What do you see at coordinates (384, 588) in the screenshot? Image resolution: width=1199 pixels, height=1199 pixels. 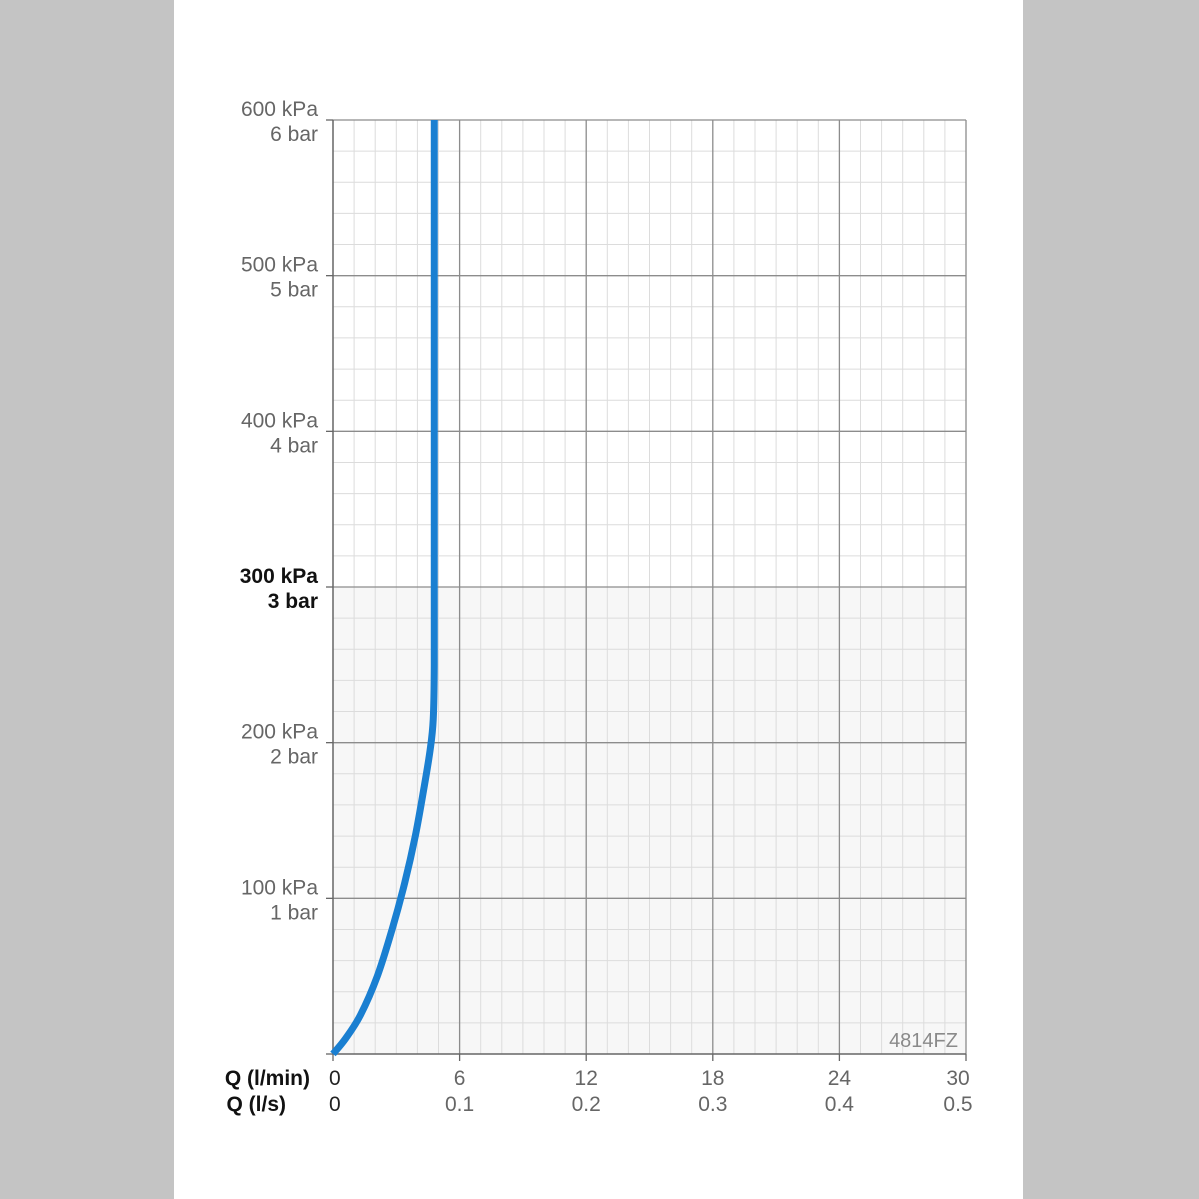 I see `series-line` at bounding box center [384, 588].